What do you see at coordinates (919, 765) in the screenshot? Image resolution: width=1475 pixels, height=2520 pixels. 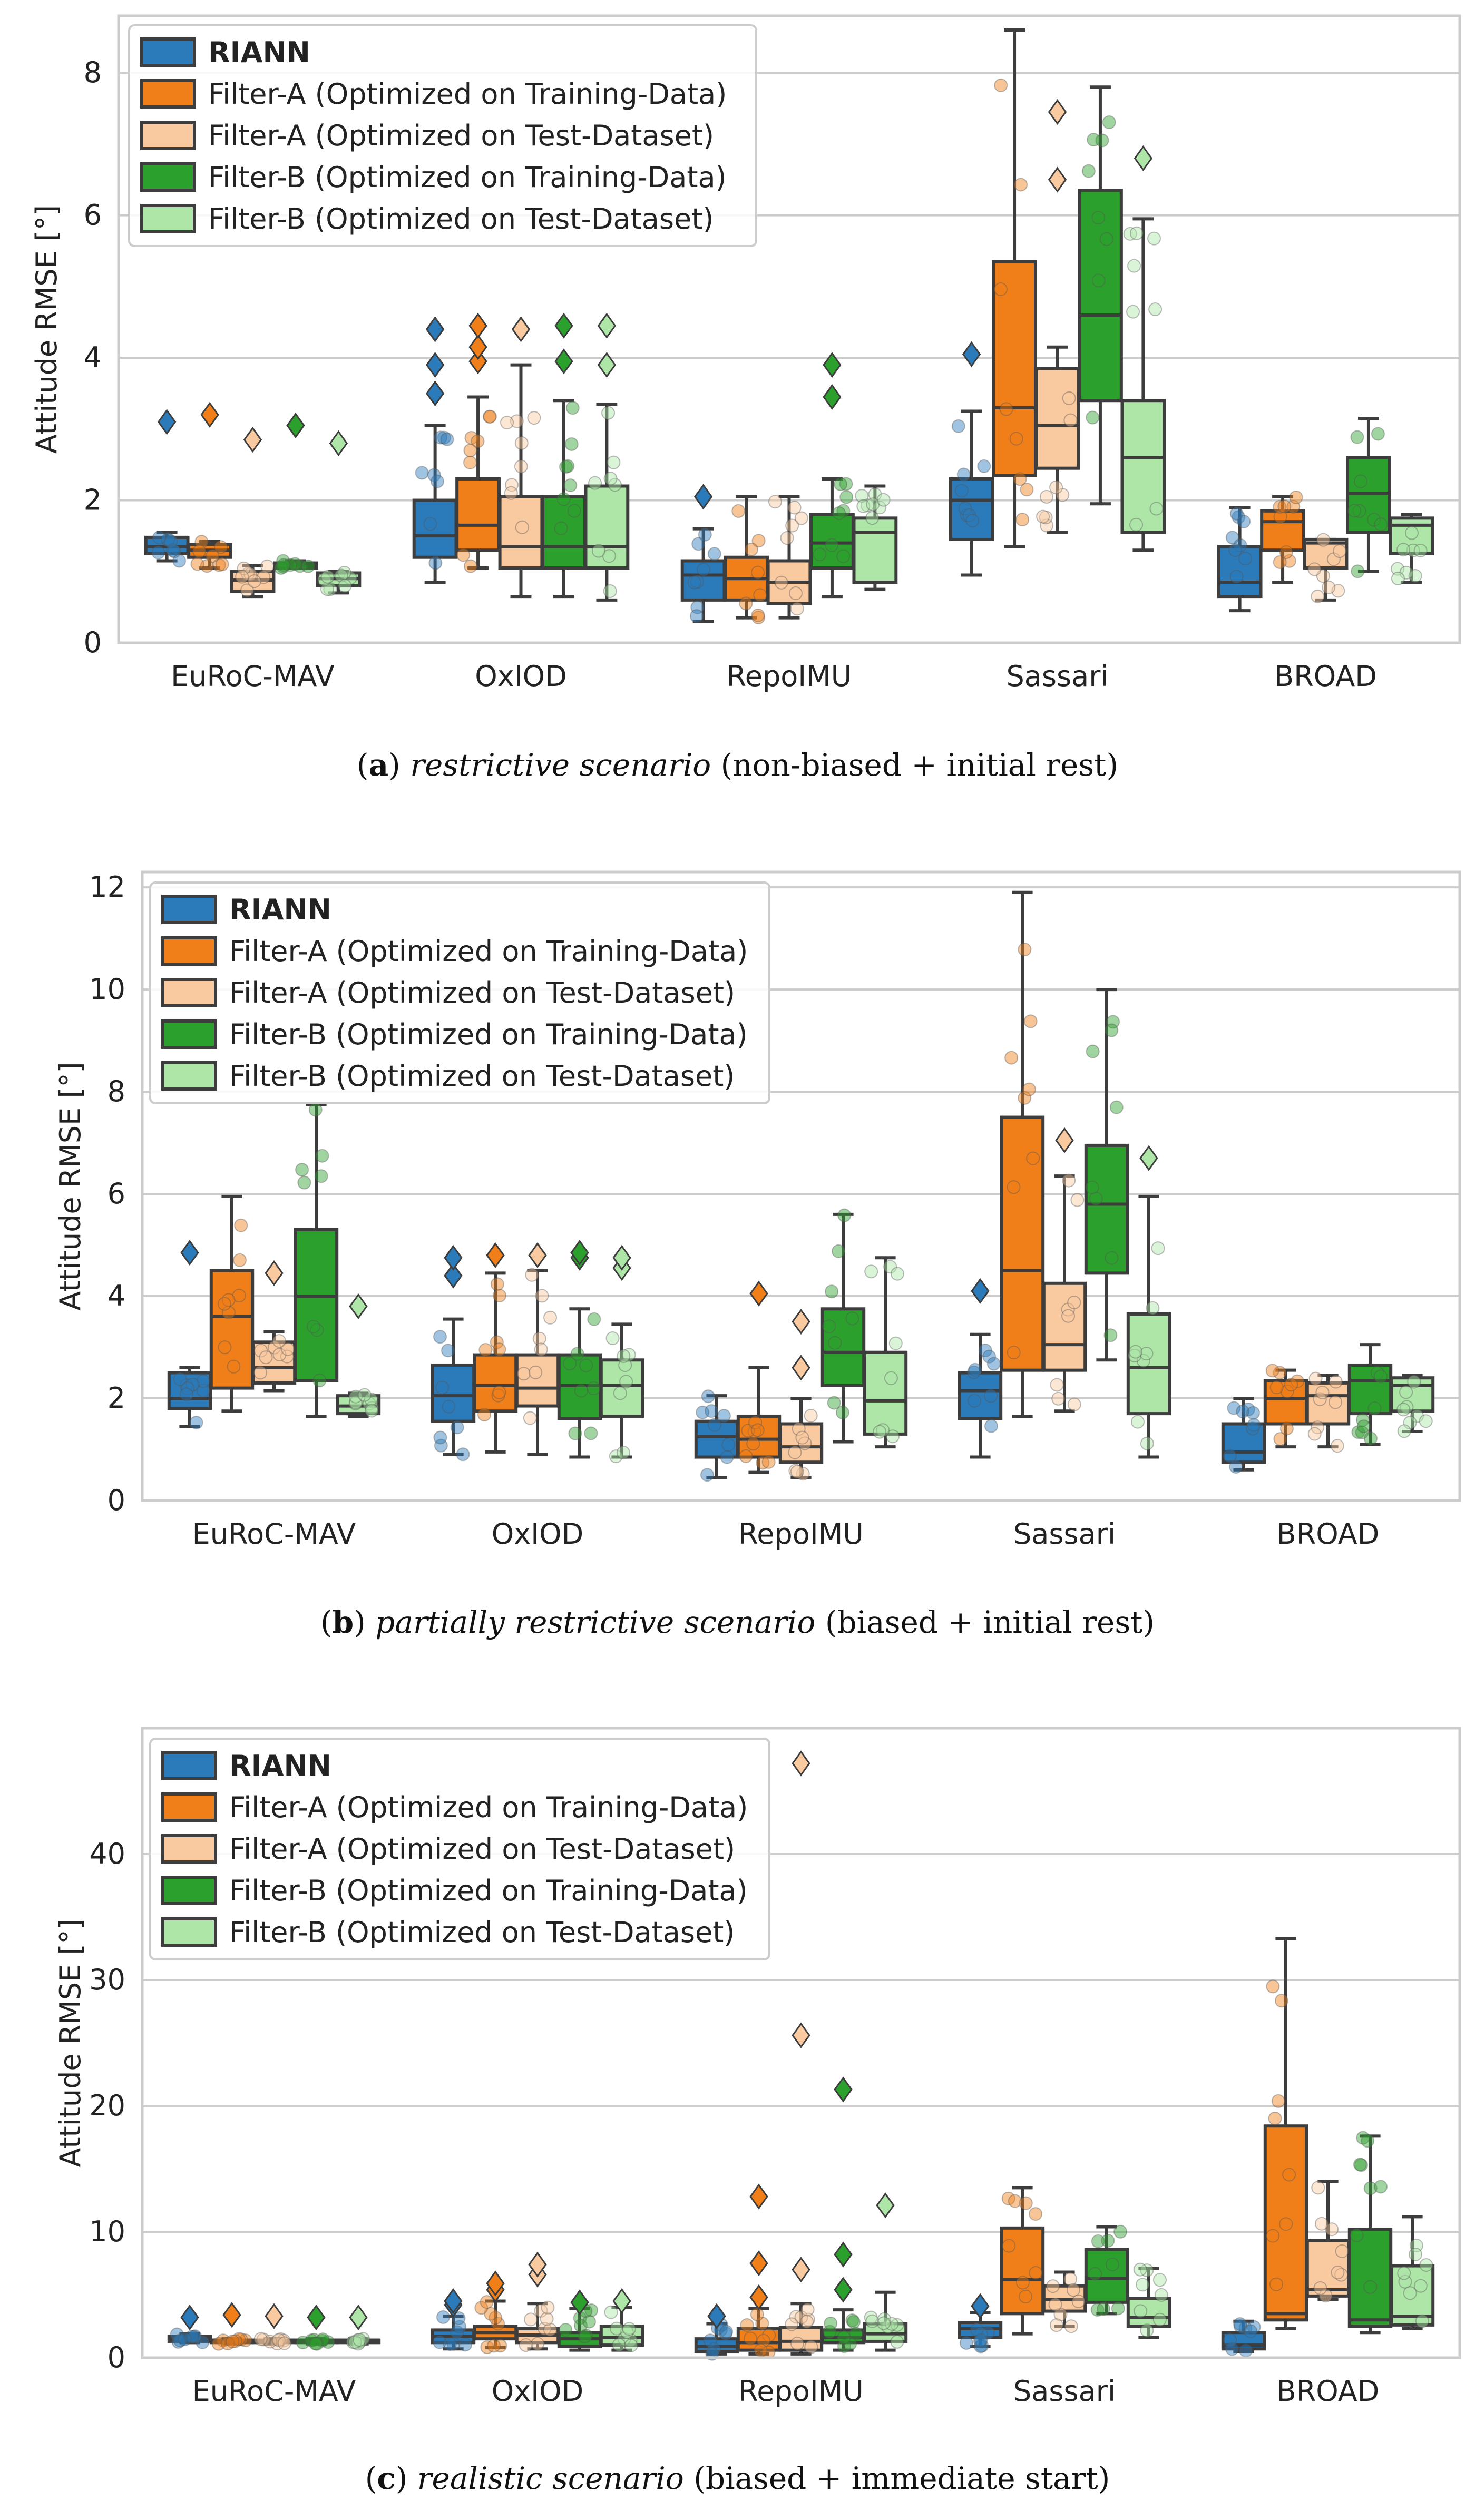 I see `caption-a-detail: (non-biased + initial rest)` at bounding box center [919, 765].